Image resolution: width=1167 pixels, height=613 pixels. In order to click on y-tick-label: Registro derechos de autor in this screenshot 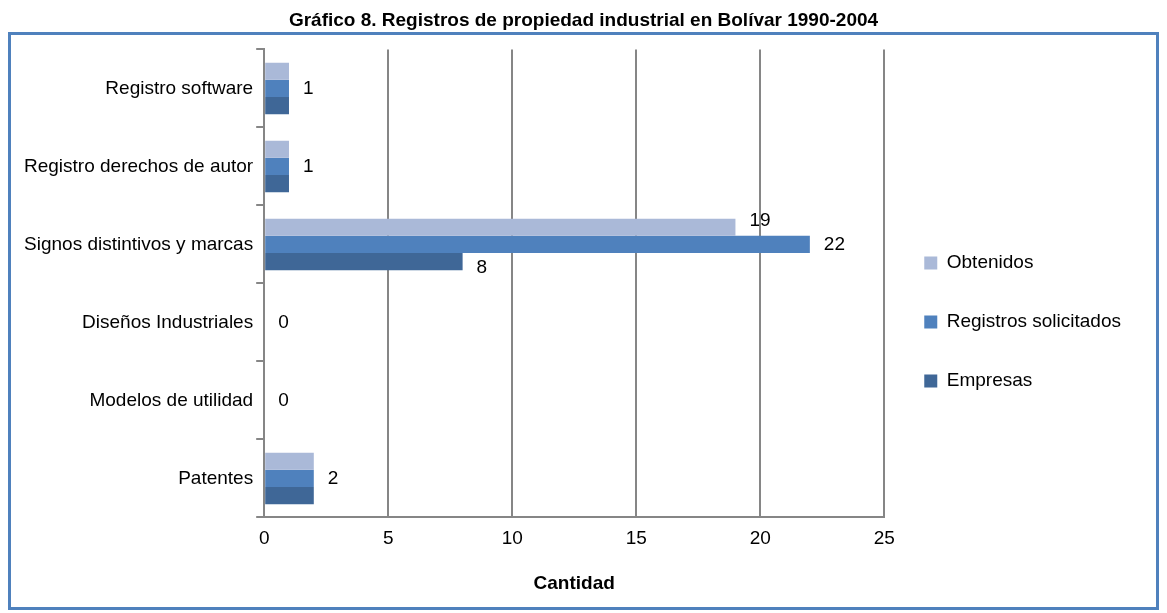, I will do `click(139, 165)`.